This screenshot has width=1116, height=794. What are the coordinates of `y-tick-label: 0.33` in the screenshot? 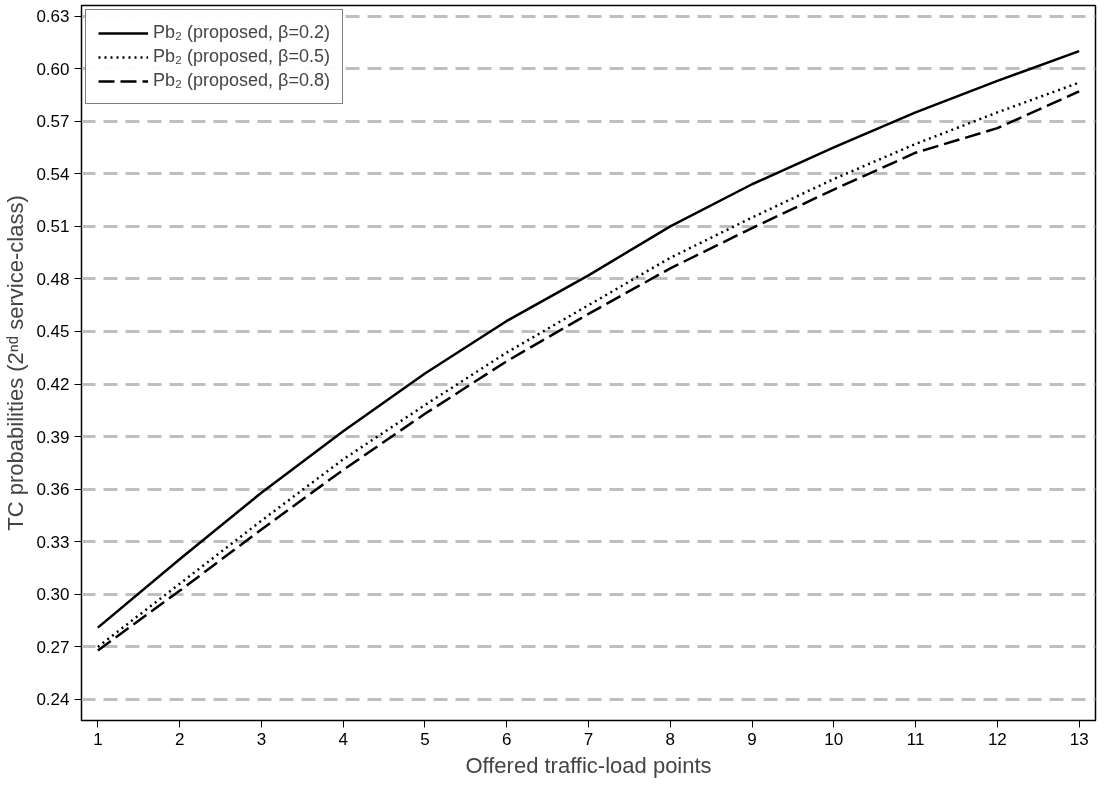 It's located at (53, 542).